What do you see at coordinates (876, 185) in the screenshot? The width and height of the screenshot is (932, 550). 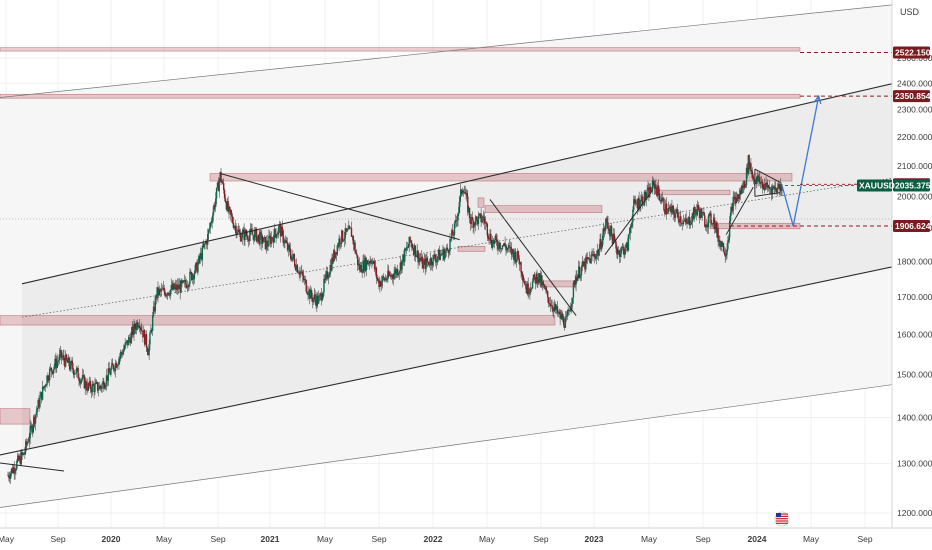 I see `symbol-tag: XAUUSD` at bounding box center [876, 185].